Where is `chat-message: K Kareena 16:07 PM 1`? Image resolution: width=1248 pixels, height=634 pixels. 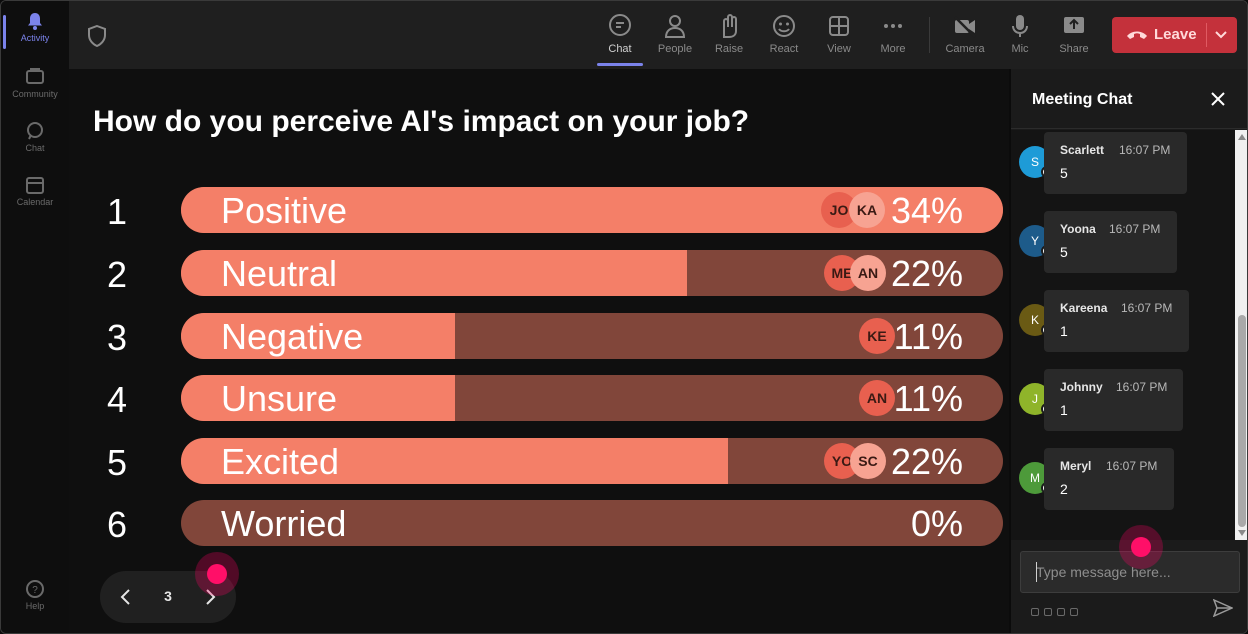
chat-message: K Kareena 16:07 PM 1 is located at coordinates (1124, 322).